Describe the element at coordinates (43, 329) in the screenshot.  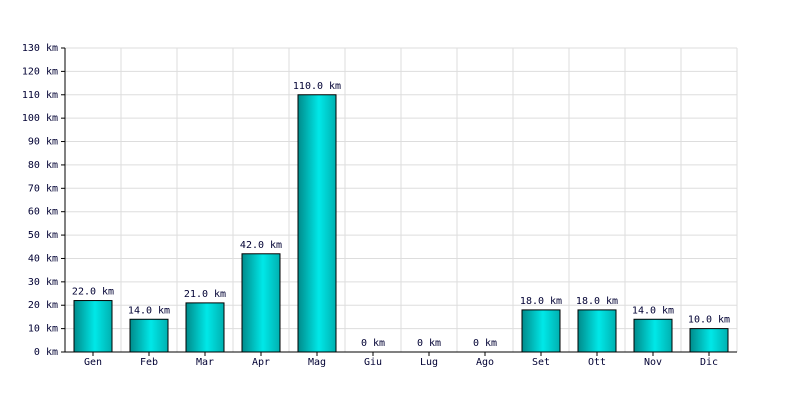
I see `y-tick-label: 10 km` at that location.